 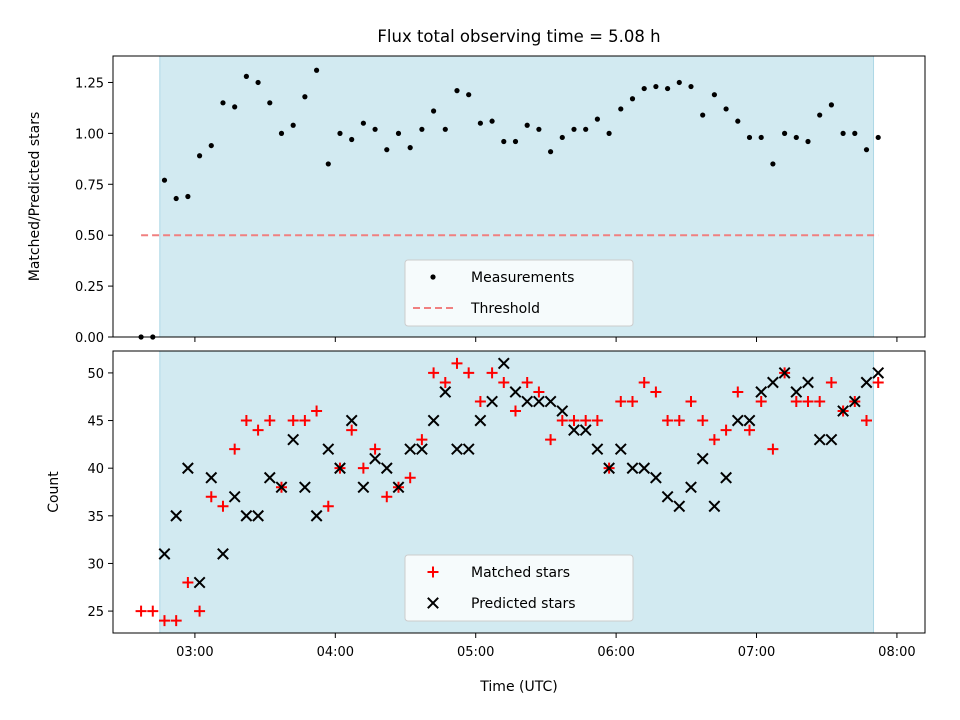 I want to click on legend-box, so click(x=519, y=588).